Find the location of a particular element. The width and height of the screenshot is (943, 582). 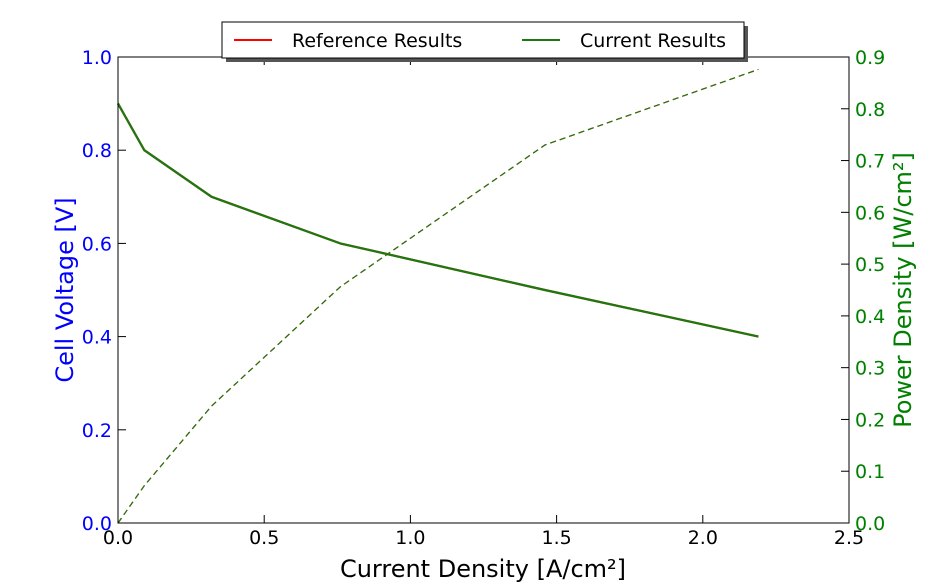

y2-tick-label: 0.4 is located at coordinates (870, 317).